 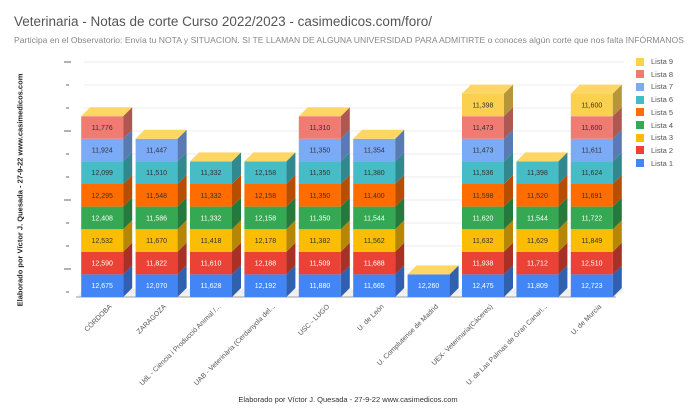 I want to click on category-label: U. Complutense de Madrid, so click(x=408, y=335).